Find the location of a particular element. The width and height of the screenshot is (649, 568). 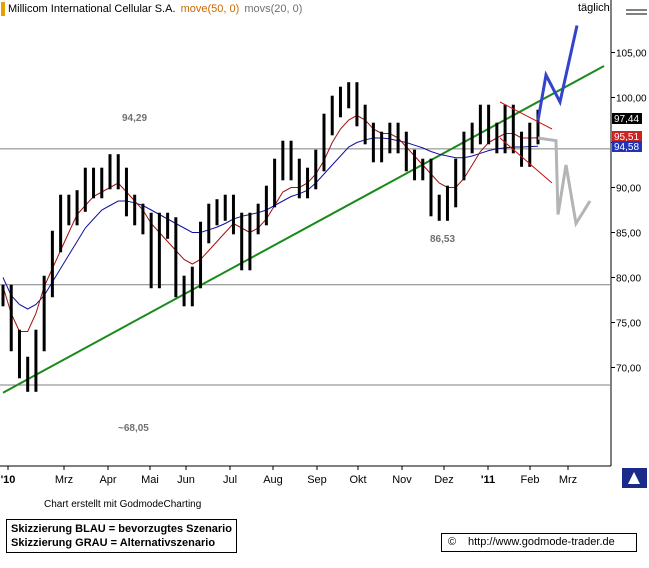

ma20-badge-text: 95,51 is located at coordinates (626, 137).